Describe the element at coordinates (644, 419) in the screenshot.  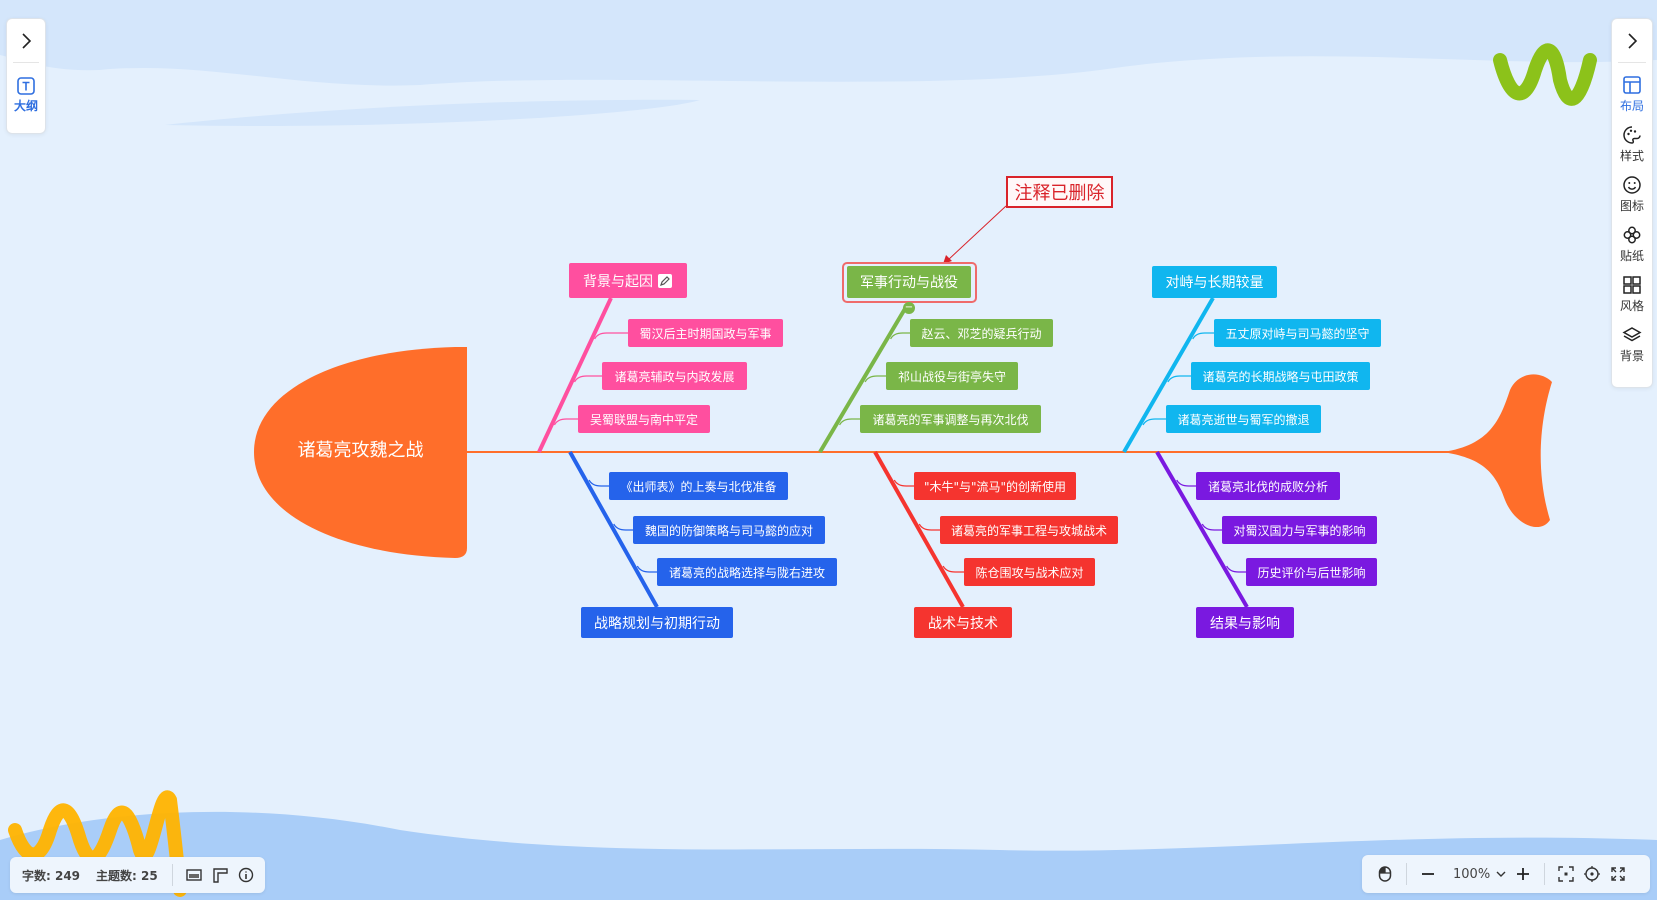
I see `subtopic: 吴蜀联盟与南中平定` at that location.